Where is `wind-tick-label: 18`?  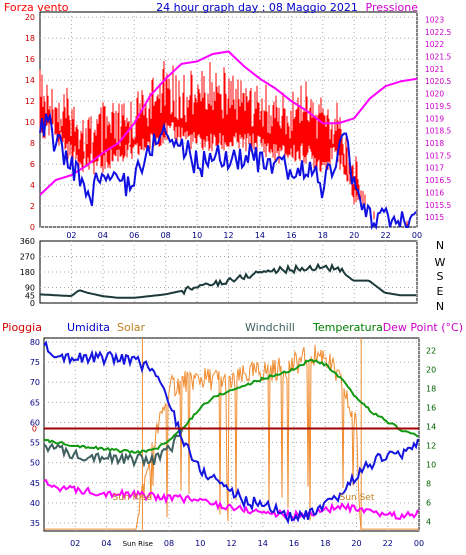 wind-tick-label: 18 is located at coordinates (30, 38).